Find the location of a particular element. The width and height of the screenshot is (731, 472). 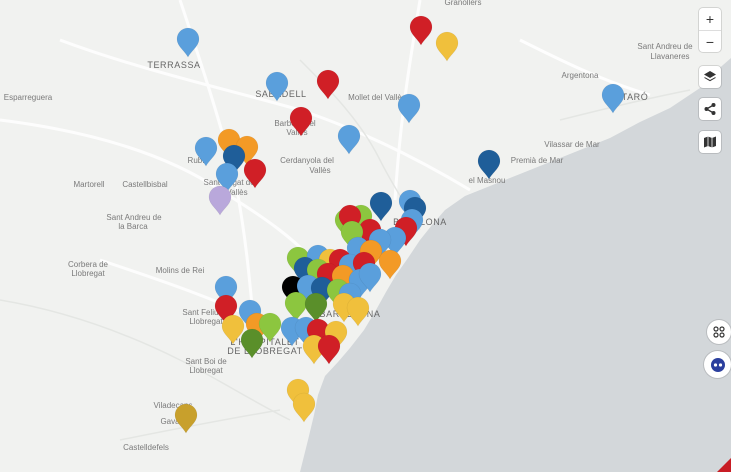

share-button is located at coordinates (710, 109).